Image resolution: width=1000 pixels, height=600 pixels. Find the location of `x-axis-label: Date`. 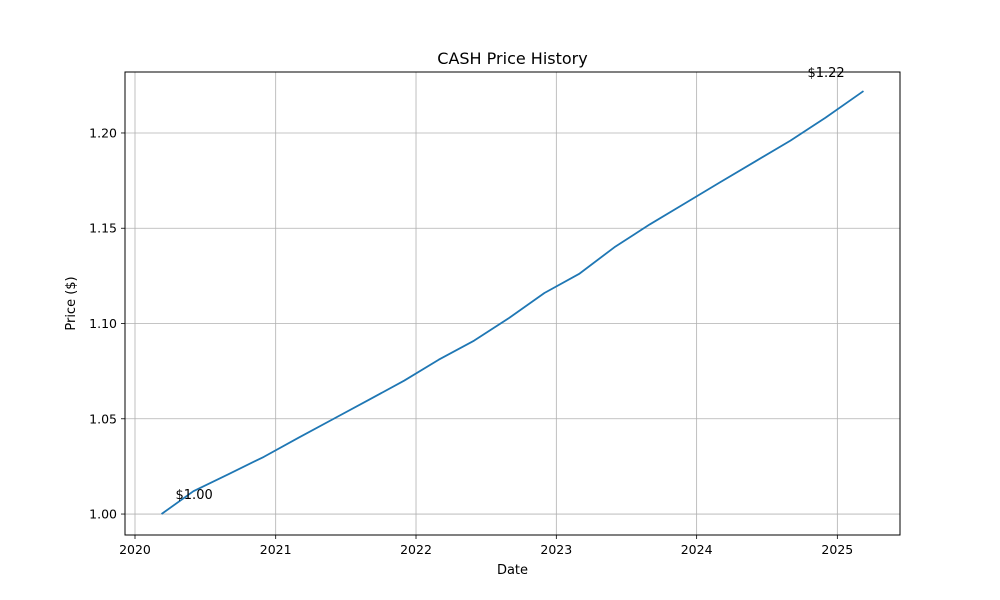

x-axis-label: Date is located at coordinates (512, 570).